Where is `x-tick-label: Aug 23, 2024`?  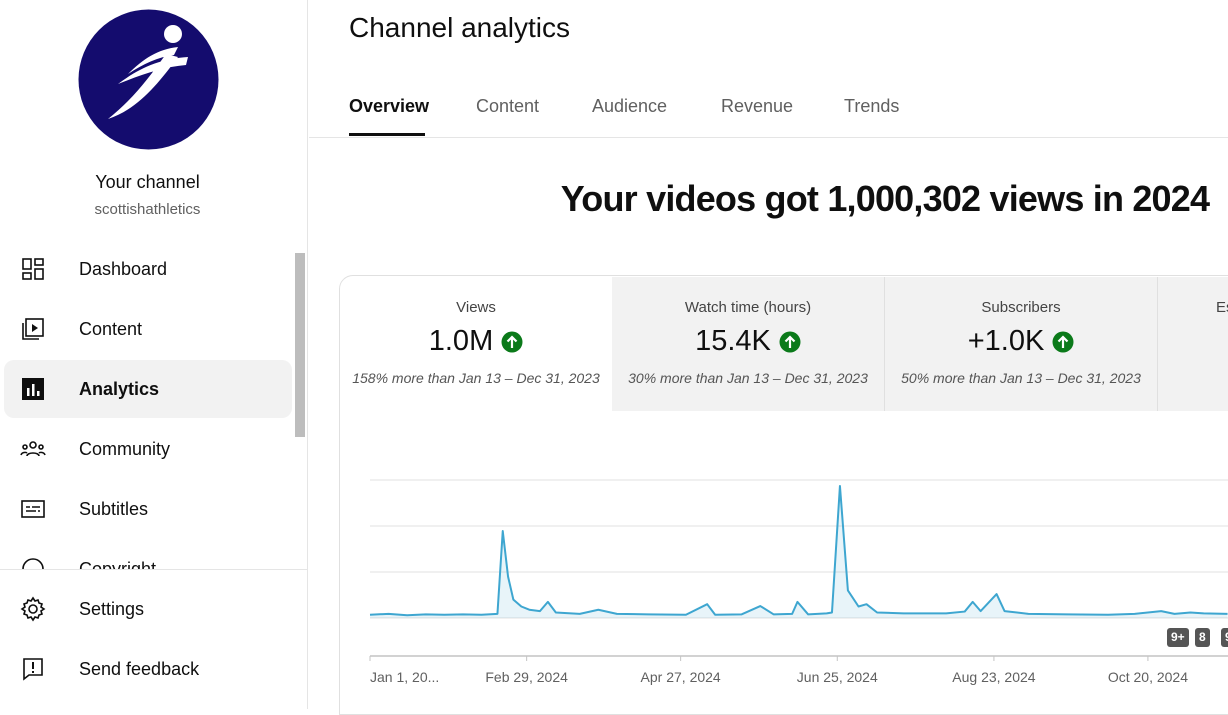
x-tick-label: Aug 23, 2024 is located at coordinates (994, 677).